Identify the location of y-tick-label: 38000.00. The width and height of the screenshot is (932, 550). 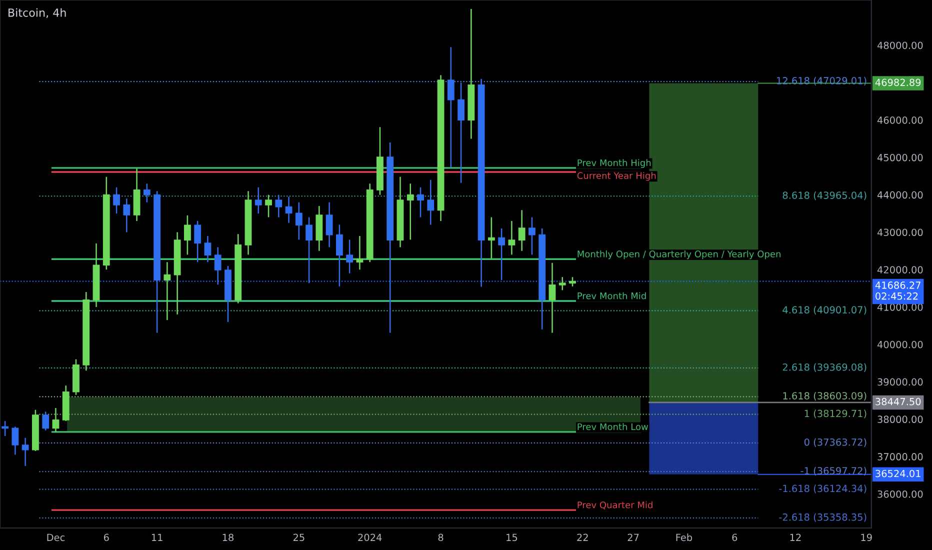
(900, 420).